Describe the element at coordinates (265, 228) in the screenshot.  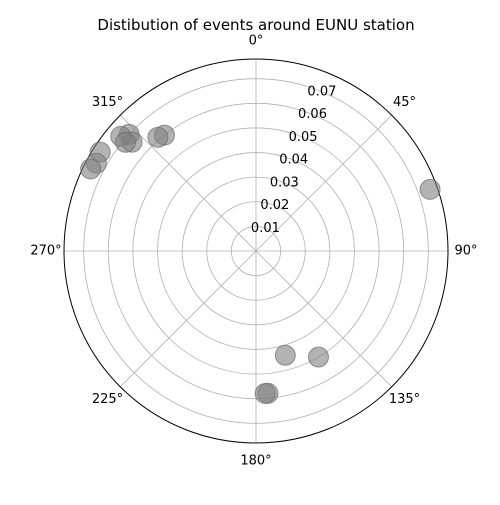
I see `r-tick-label-0: 0.01` at that location.